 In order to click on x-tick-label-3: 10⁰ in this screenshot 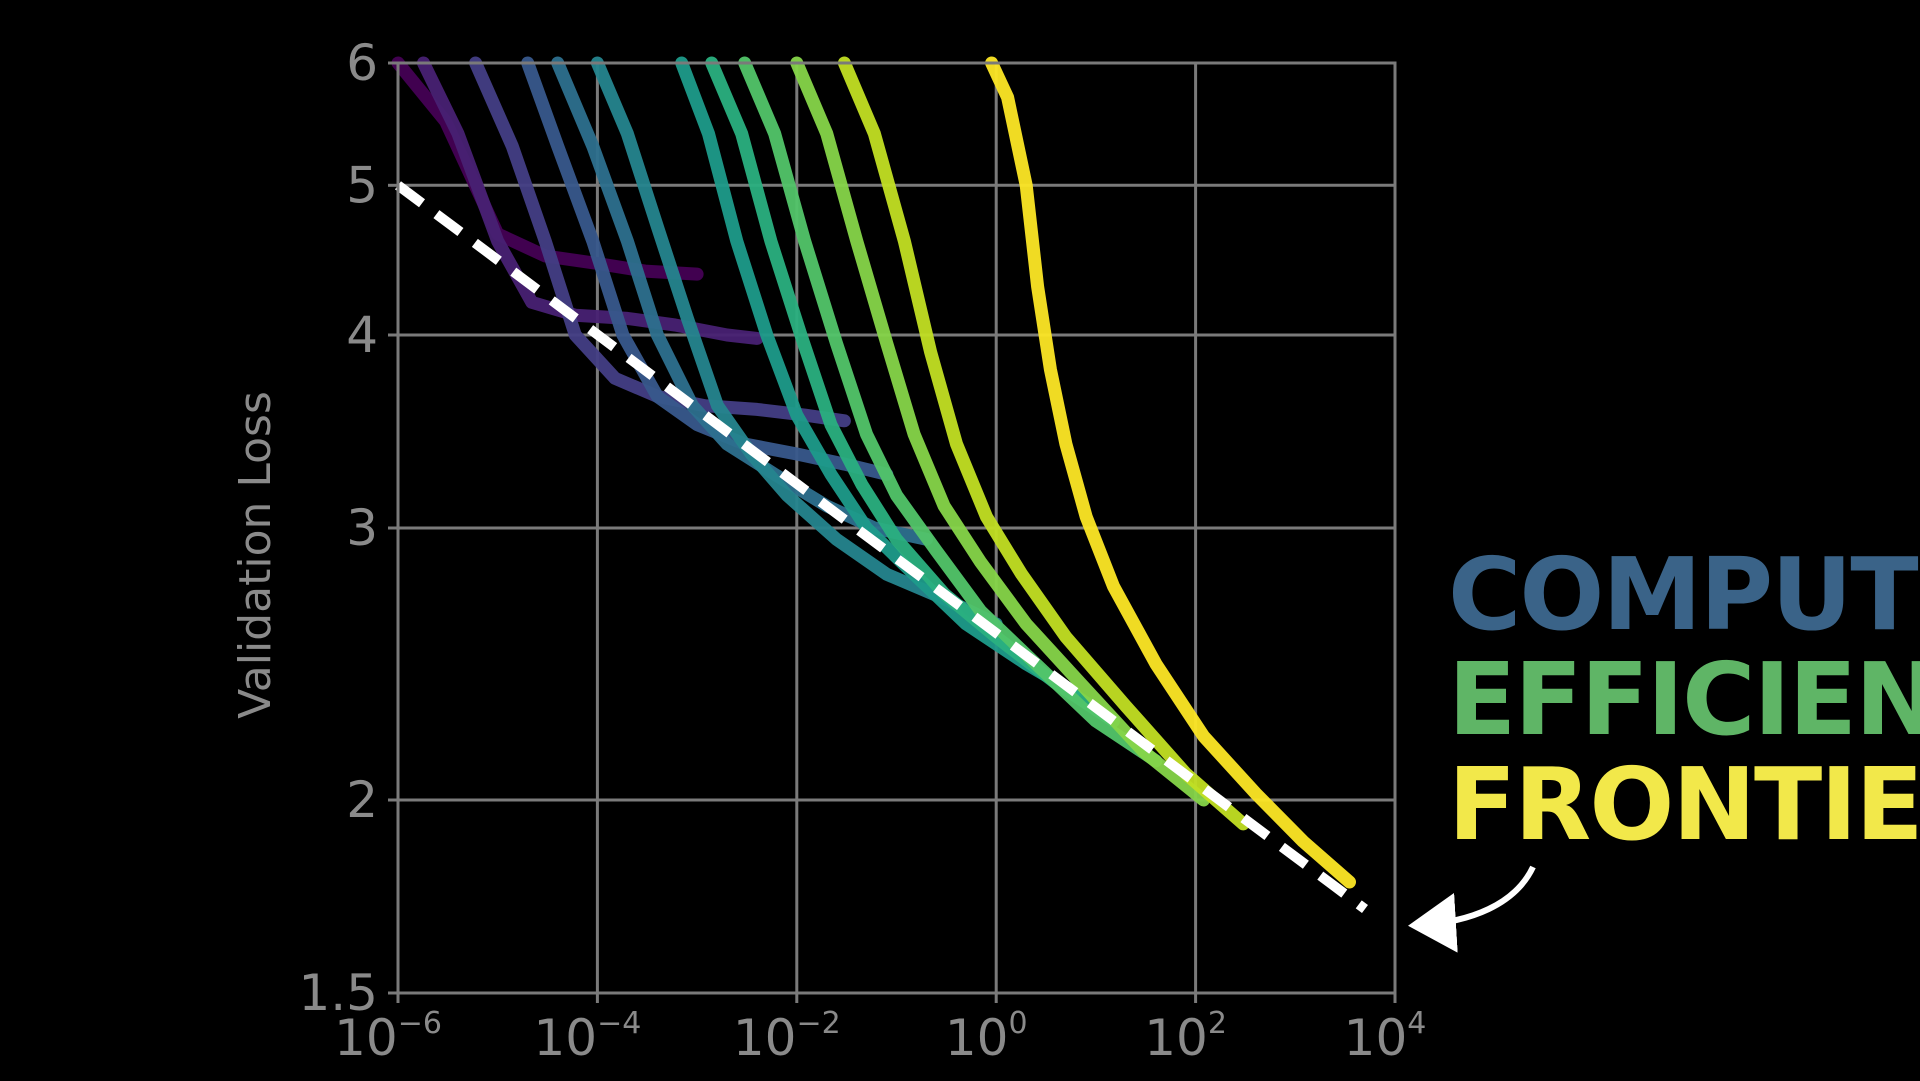, I will do `click(986, 1036)`.